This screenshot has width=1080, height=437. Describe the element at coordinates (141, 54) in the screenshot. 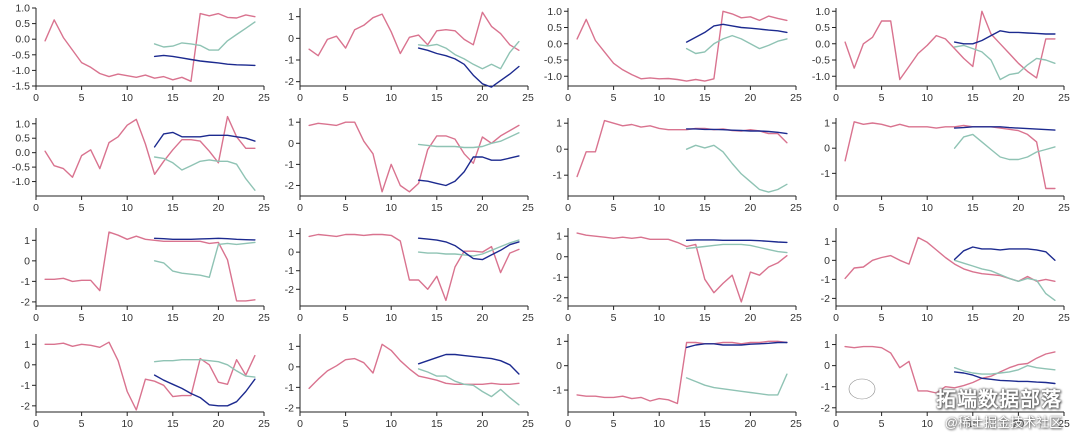

I see `chart-panel-1: -1.5 -1.0 -0.5 0.0 0.5 1.0 0 5 10 15 20 25` at that location.